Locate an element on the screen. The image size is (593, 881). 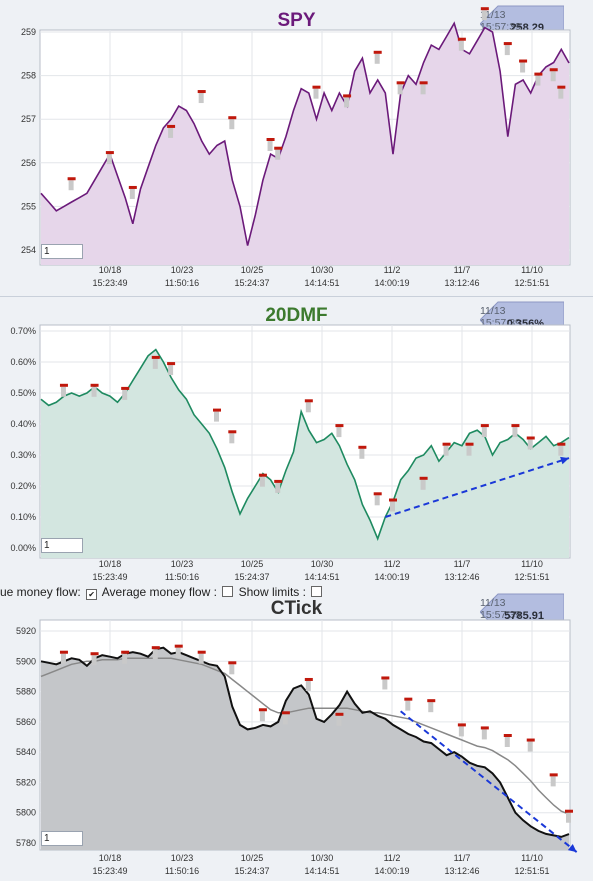
y-tick-label: 5860 is located at coordinates (26, 722).